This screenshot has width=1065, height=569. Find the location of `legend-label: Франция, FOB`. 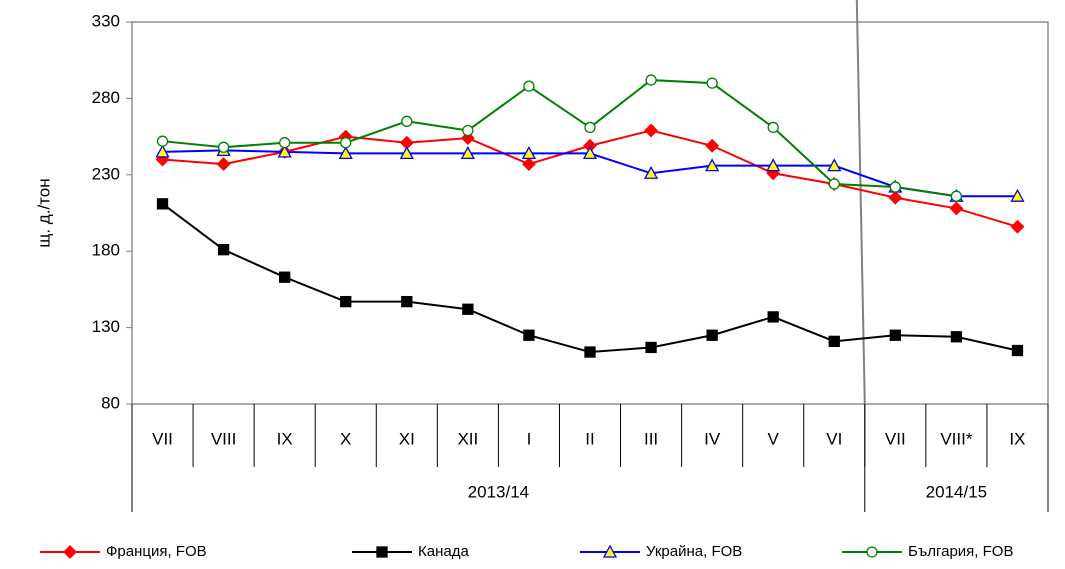

legend-label: Франция, FOB is located at coordinates (156, 551).